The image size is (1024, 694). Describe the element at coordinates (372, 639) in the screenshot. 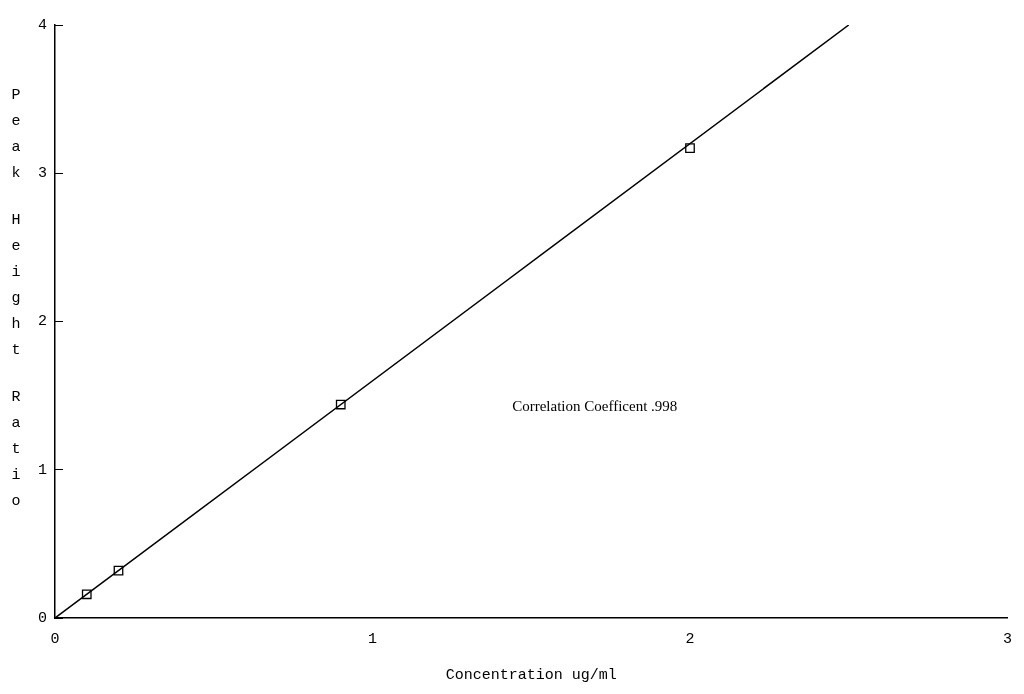

I see `x-tick-label: 1` at that location.